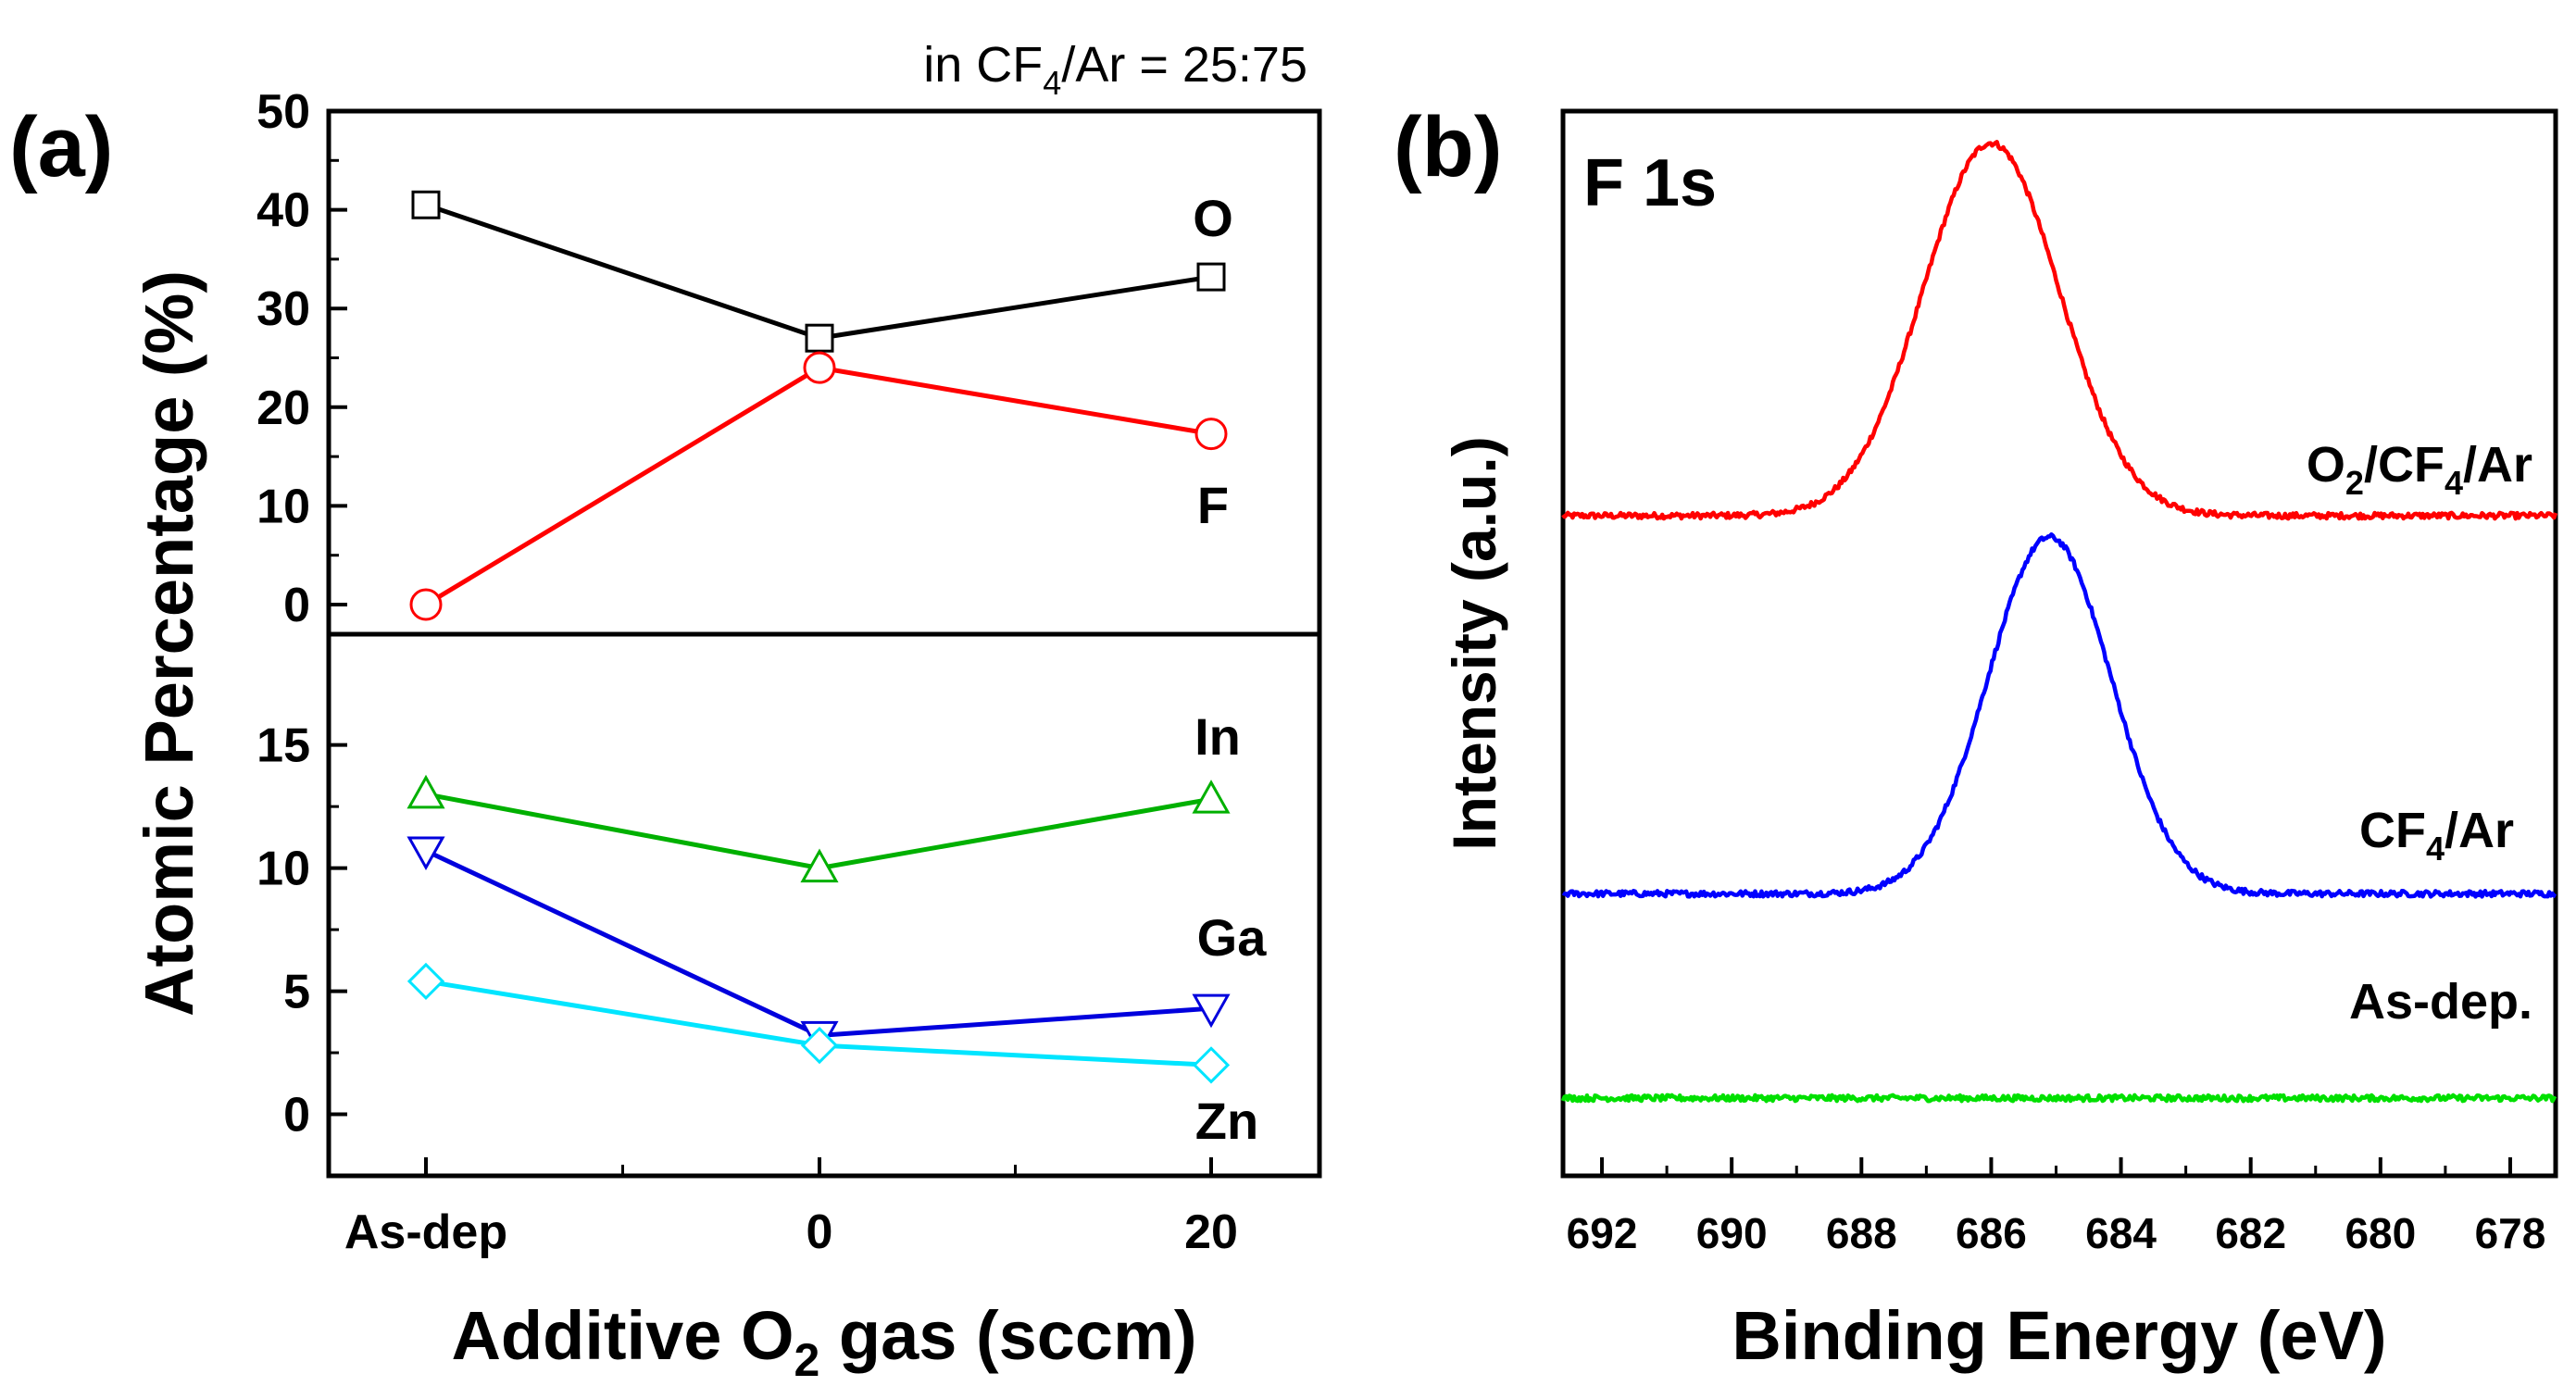  Describe the element at coordinates (1650, 183) in the screenshot. I see `panel-b-title: F 1s` at that location.